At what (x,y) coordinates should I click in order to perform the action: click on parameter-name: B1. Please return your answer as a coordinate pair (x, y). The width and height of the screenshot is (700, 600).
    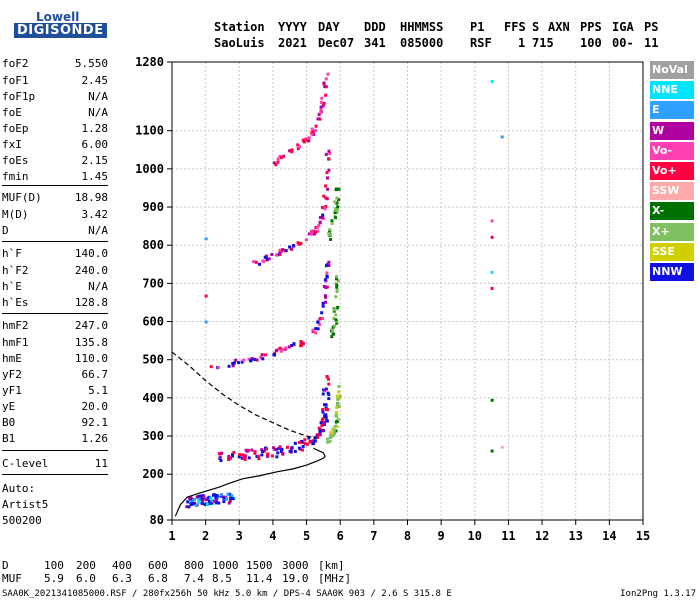
    Looking at the image, I should click on (9, 438).